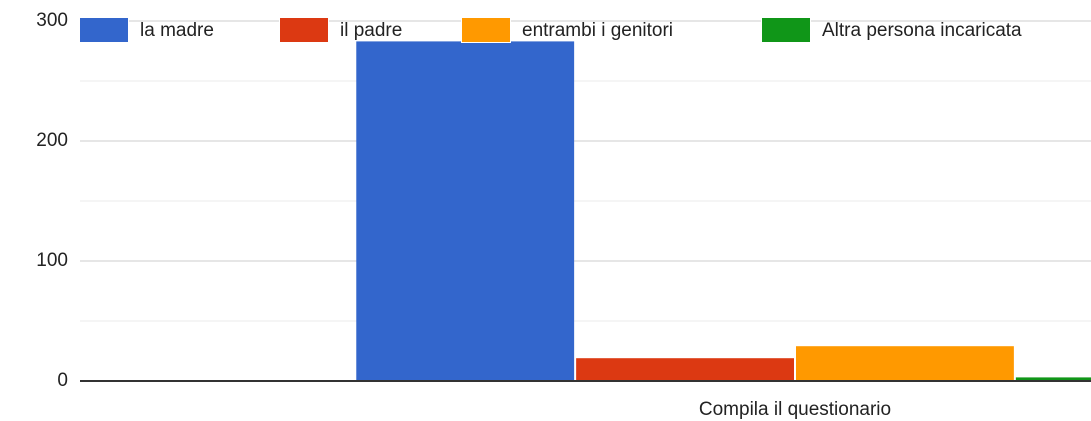  Describe the element at coordinates (371, 30) in the screenshot. I see `legend-label: il padre` at that location.